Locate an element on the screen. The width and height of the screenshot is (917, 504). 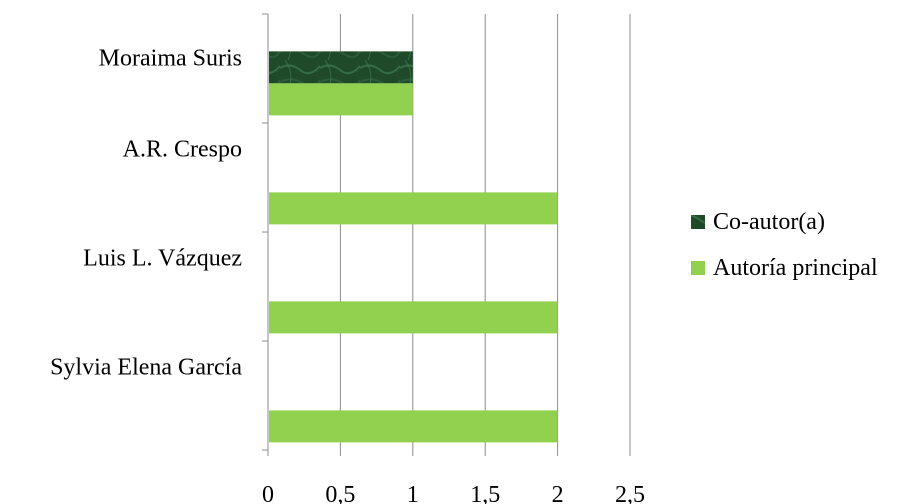
bar-co-autor is located at coordinates (341, 67).